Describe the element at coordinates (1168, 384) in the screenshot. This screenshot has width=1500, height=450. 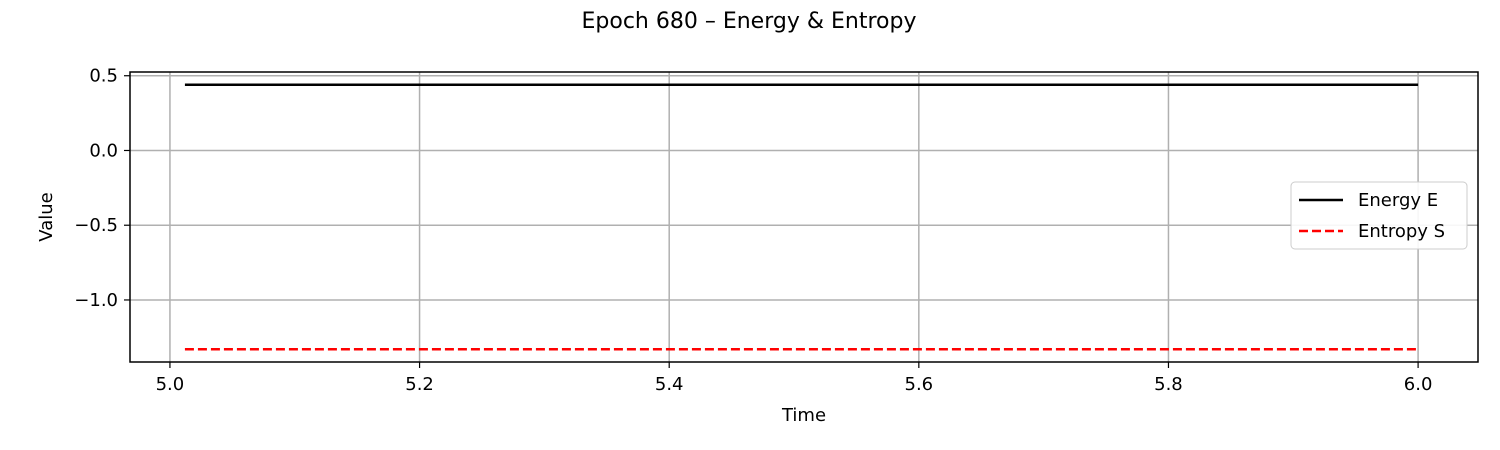
I see `x-tick-label: 5.8` at that location.